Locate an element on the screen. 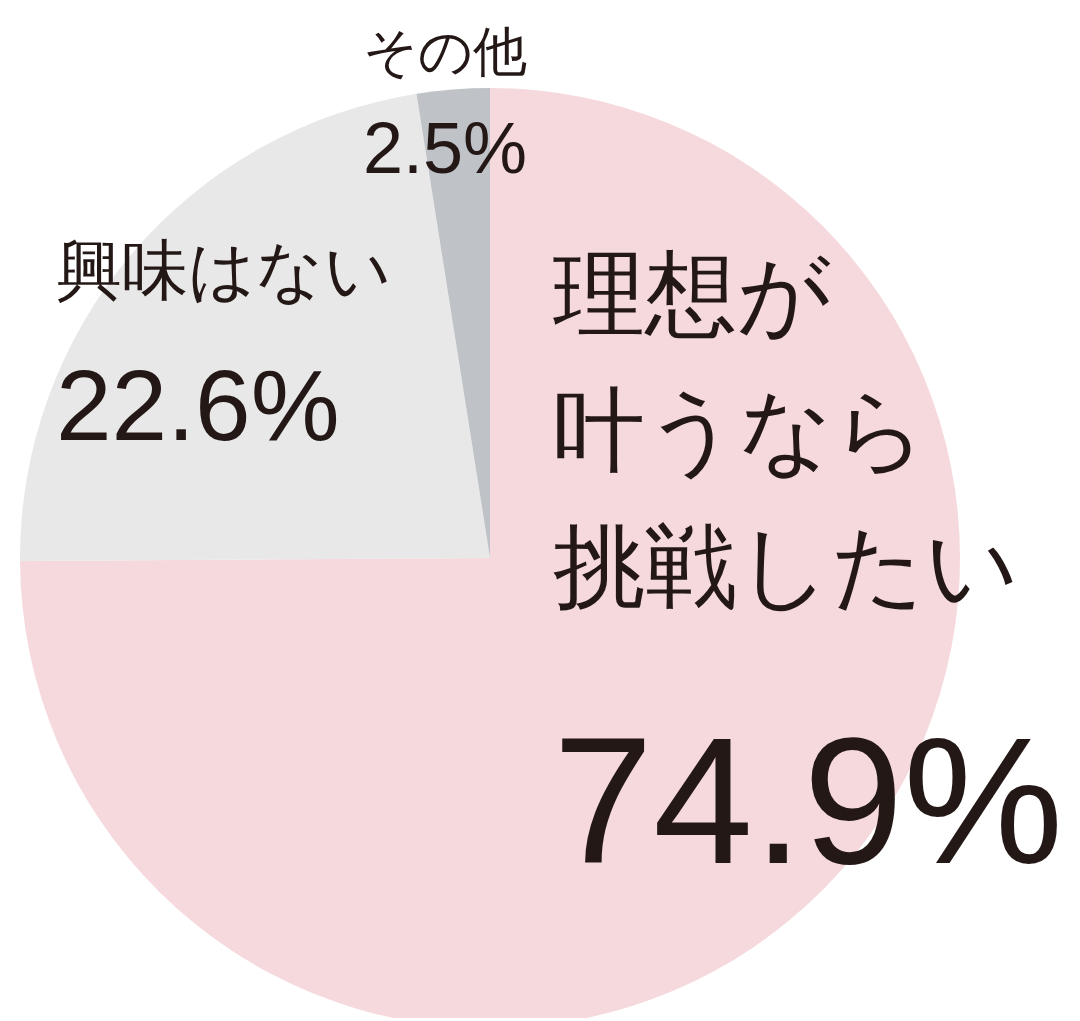 This screenshot has width=1080, height=1021. data-label: 22.6% is located at coordinates (198, 405).